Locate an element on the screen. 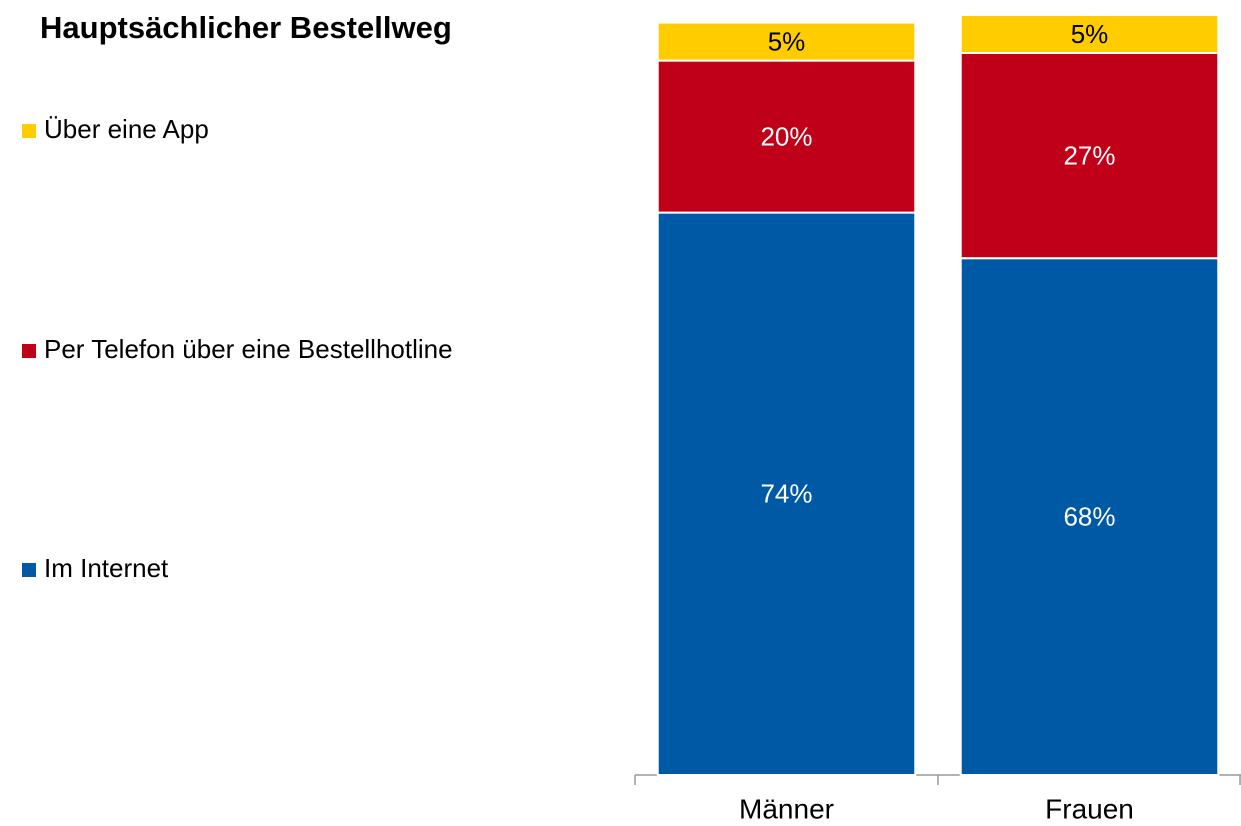 This screenshot has width=1241, height=826. data-label: 27% is located at coordinates (1089, 155).